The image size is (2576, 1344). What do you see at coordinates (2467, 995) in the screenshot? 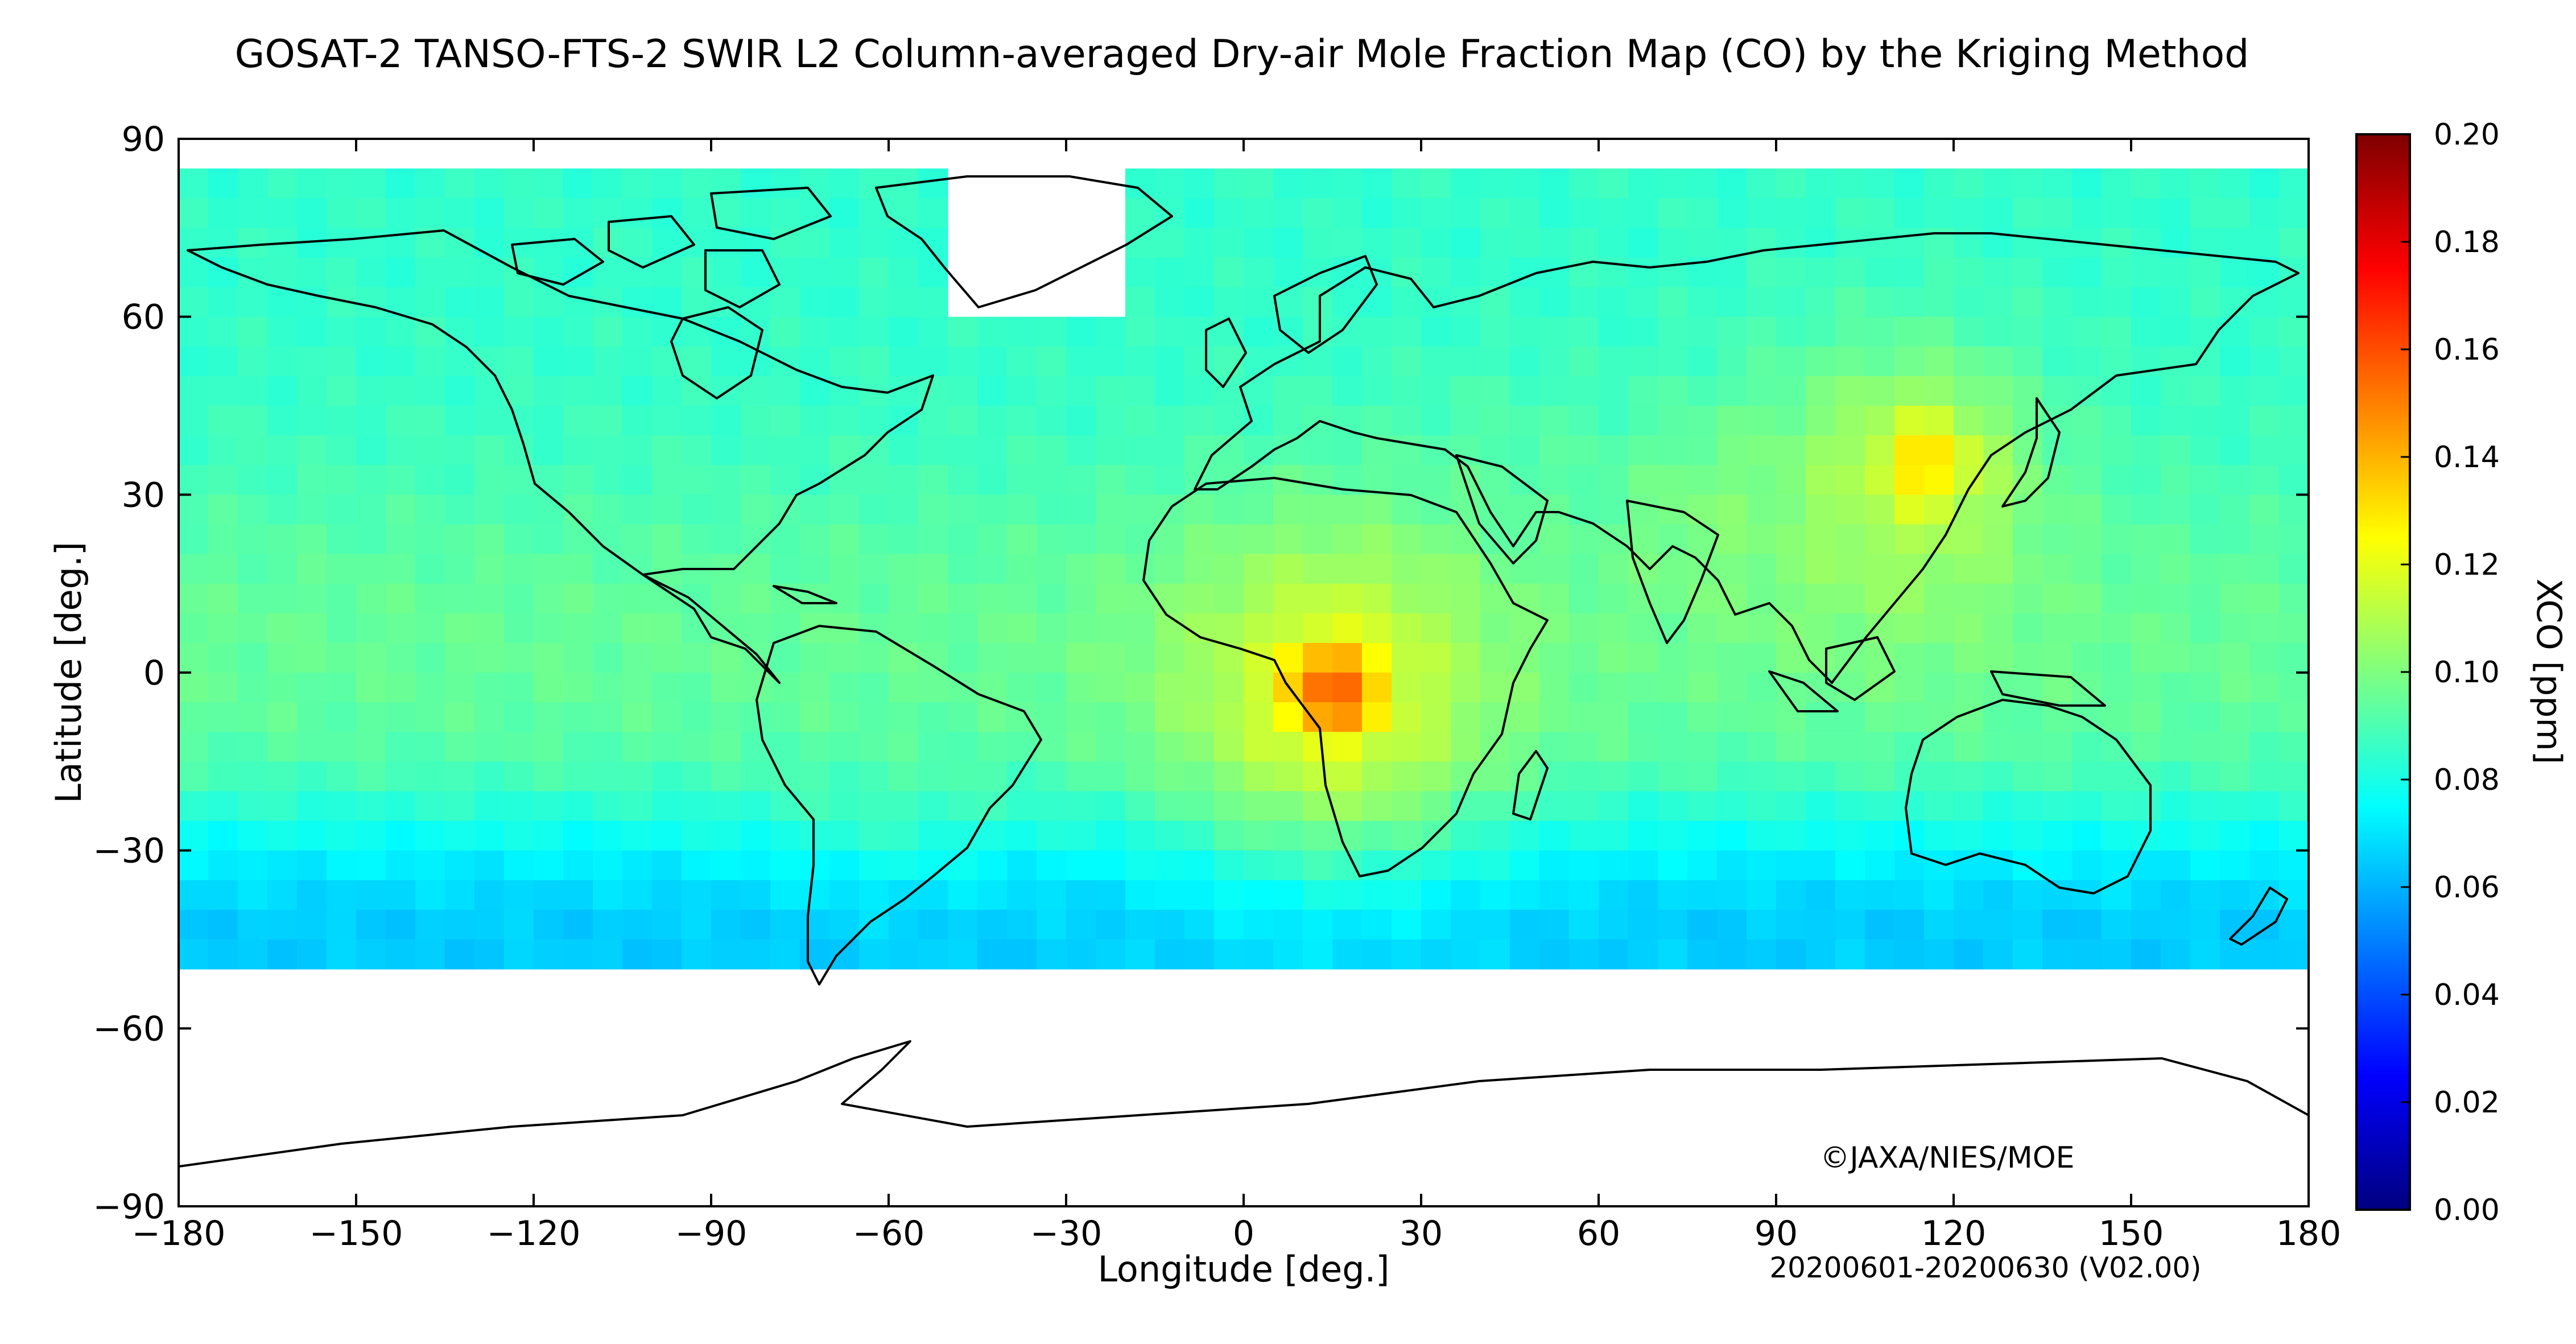
I see `colorbar-tick-label: 0.04` at bounding box center [2467, 995].